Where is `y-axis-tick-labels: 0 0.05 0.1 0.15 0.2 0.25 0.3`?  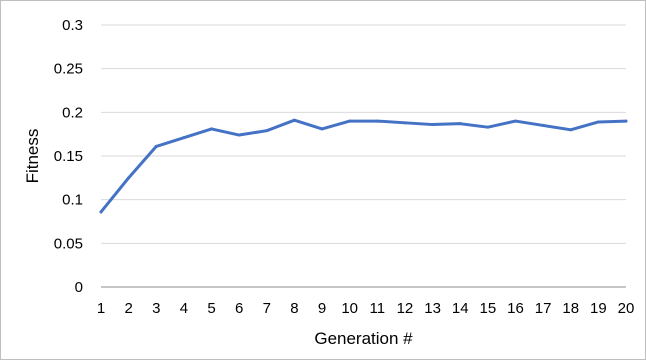 y-axis-tick-labels: 0 0.05 0.1 0.15 0.2 0.25 0.3 is located at coordinates (68, 156).